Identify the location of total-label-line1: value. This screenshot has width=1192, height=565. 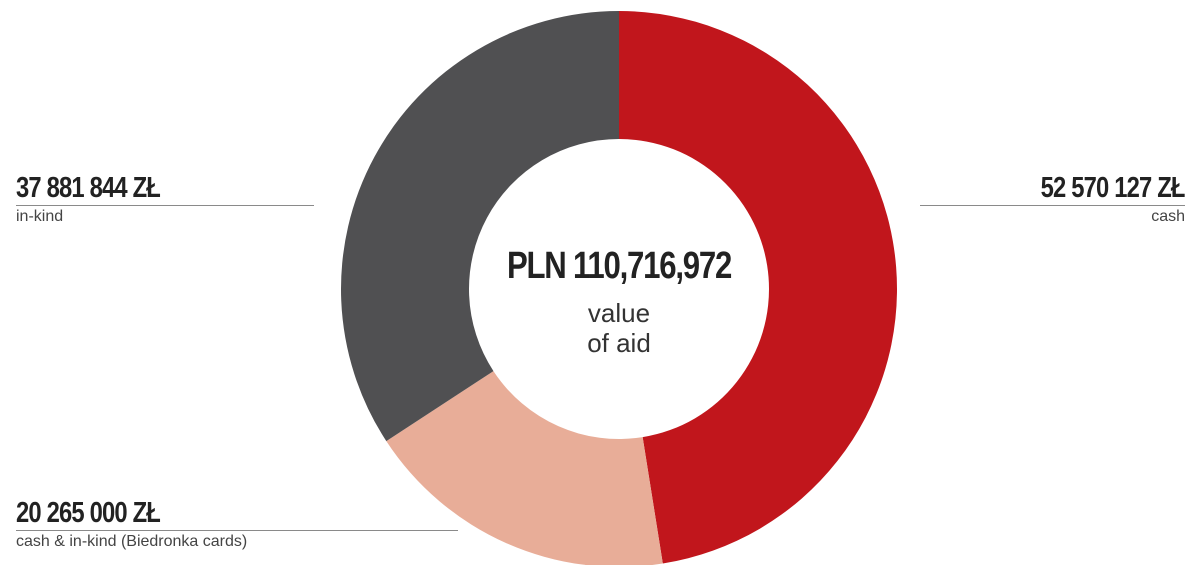
(619, 313).